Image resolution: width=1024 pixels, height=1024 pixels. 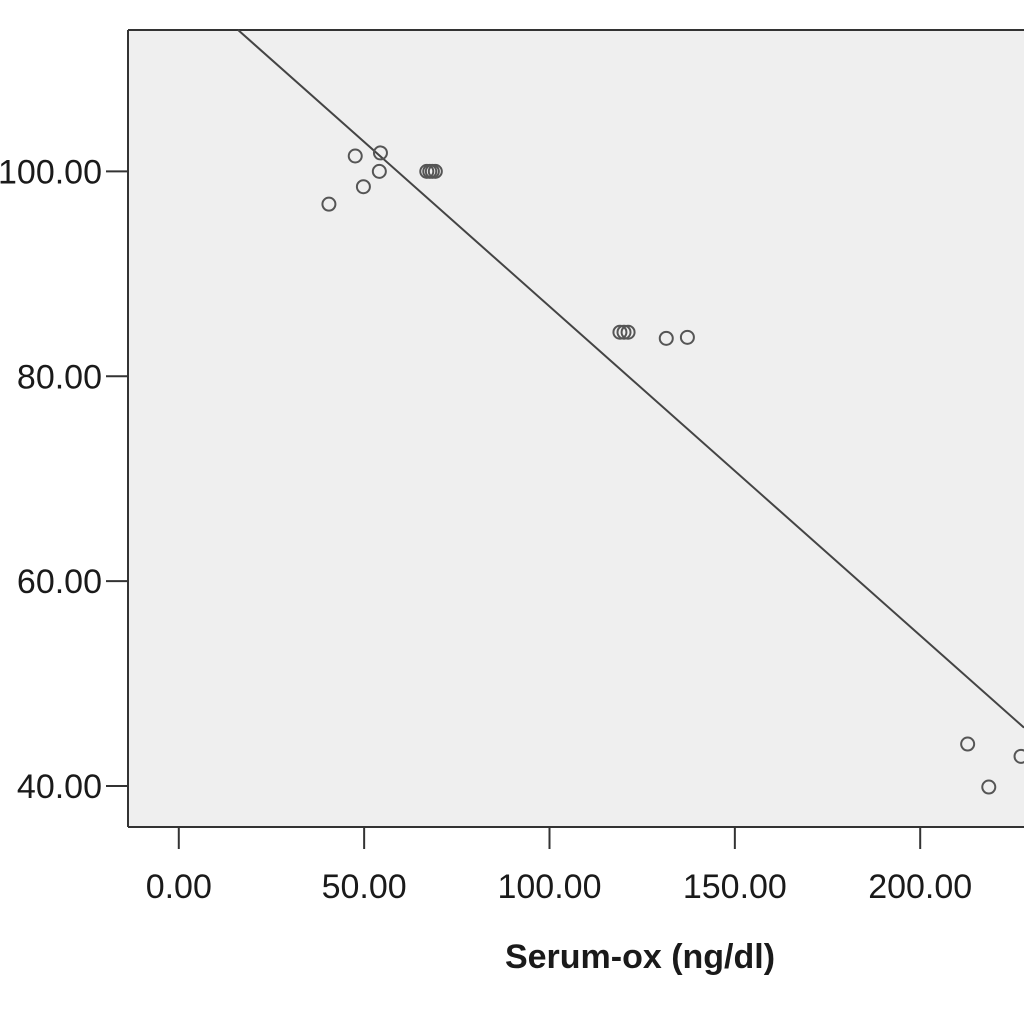 I want to click on y-tick-label: 80.00, so click(x=59, y=377).